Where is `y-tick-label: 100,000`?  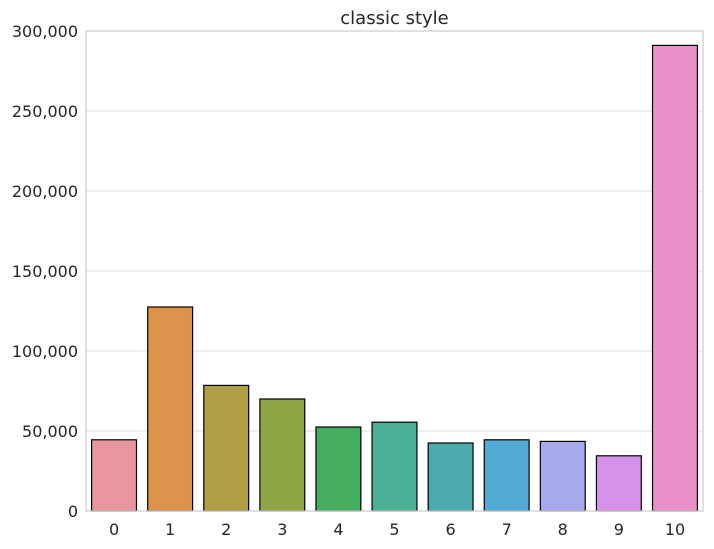
y-tick-label: 100,000 is located at coordinates (45, 351).